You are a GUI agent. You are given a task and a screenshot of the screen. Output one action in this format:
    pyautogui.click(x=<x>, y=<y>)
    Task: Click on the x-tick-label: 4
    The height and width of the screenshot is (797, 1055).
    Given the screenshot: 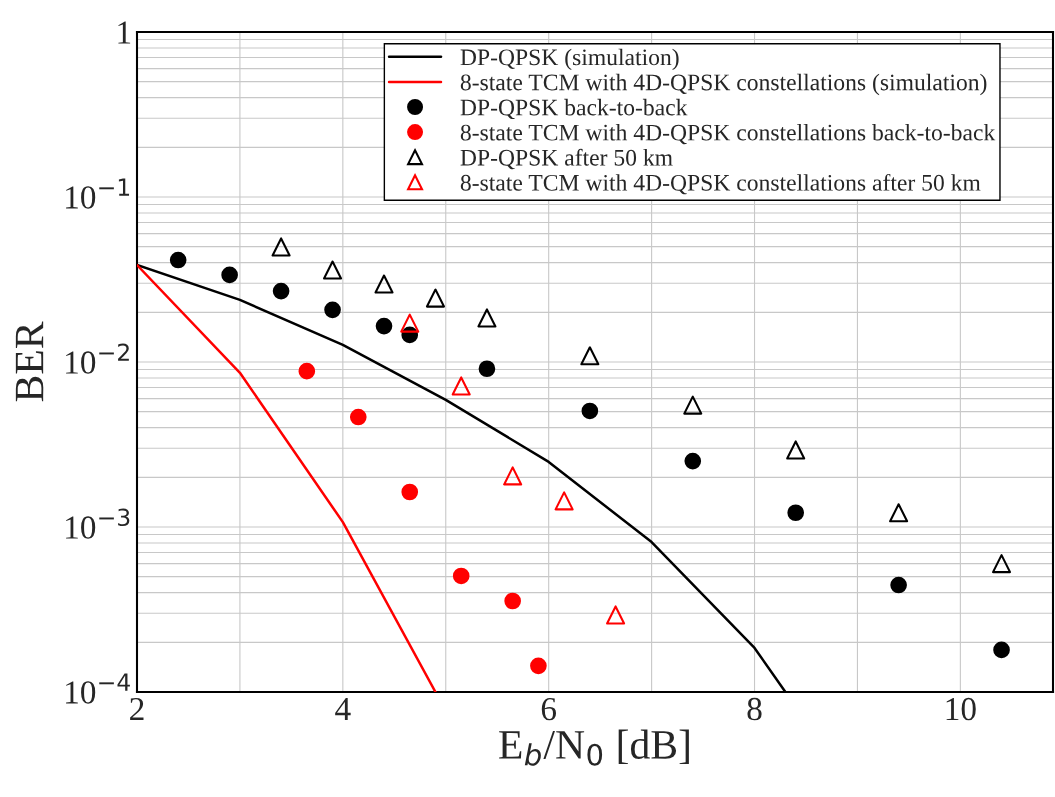 What is the action you would take?
    pyautogui.click(x=343, y=709)
    